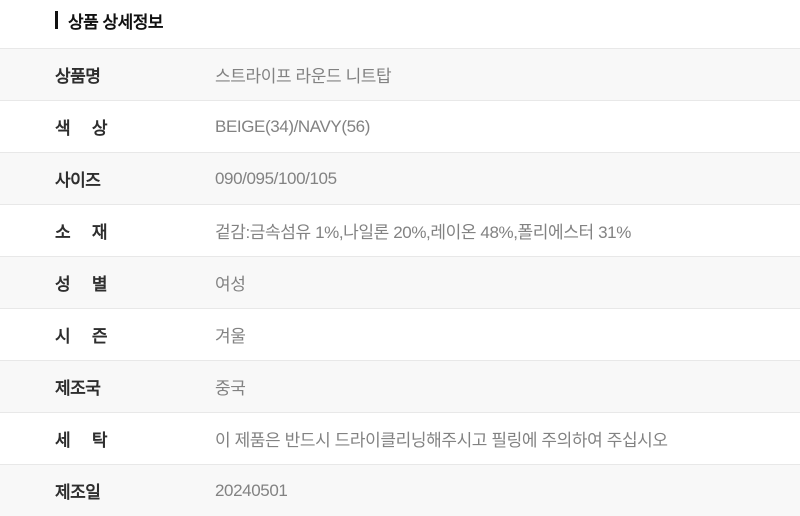 Image resolution: width=800 pixels, height=516 pixels. Describe the element at coordinates (400, 386) in the screenshot. I see `table-row: 제조국 중국` at that location.